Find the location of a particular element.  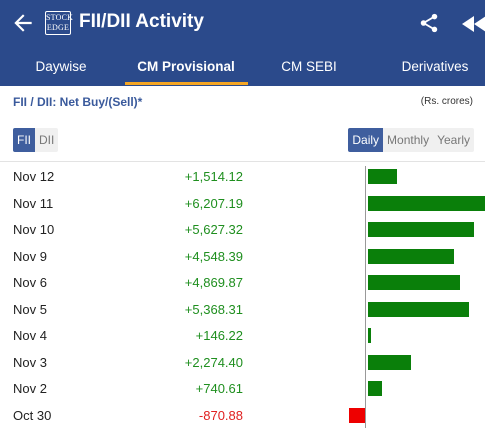

row-date: Nov 10 is located at coordinates (34, 229).